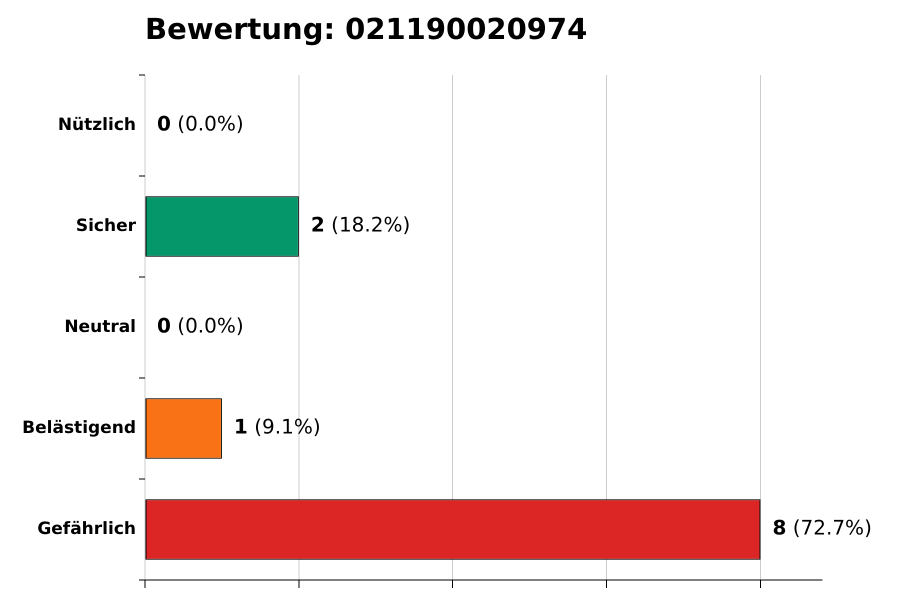  I want to click on y-tick-label: Gefährlich, so click(86, 528).